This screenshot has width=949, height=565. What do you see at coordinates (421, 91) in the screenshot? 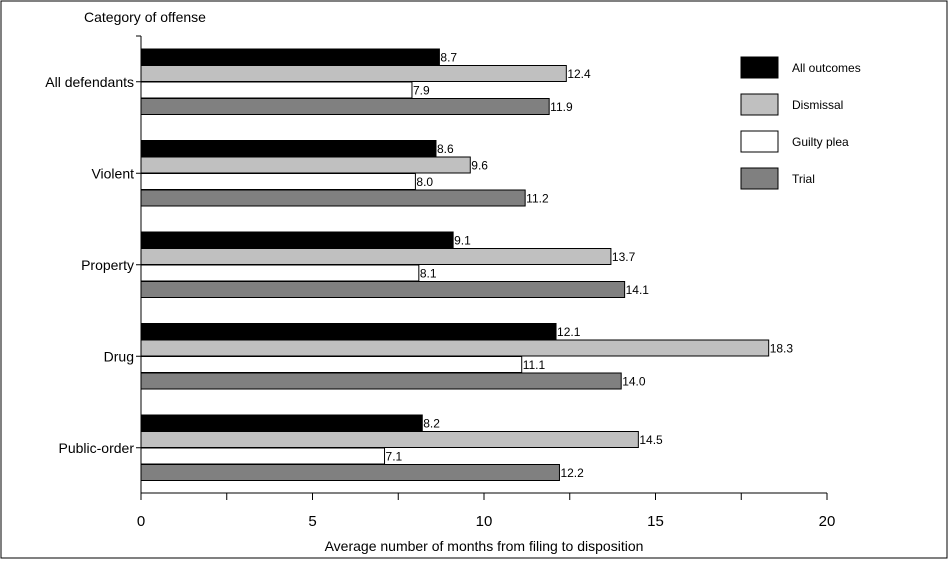
I see `data-label: 7.9` at bounding box center [421, 91].